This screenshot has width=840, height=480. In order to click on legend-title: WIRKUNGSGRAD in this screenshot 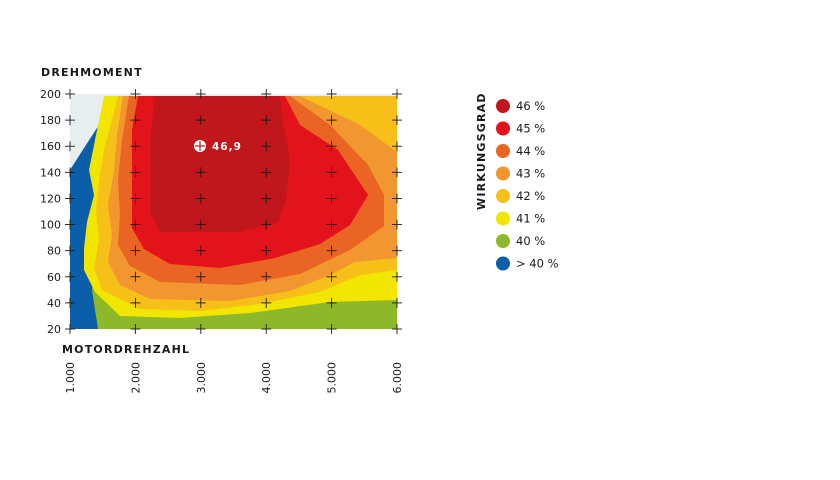, I will do `click(481, 151)`.